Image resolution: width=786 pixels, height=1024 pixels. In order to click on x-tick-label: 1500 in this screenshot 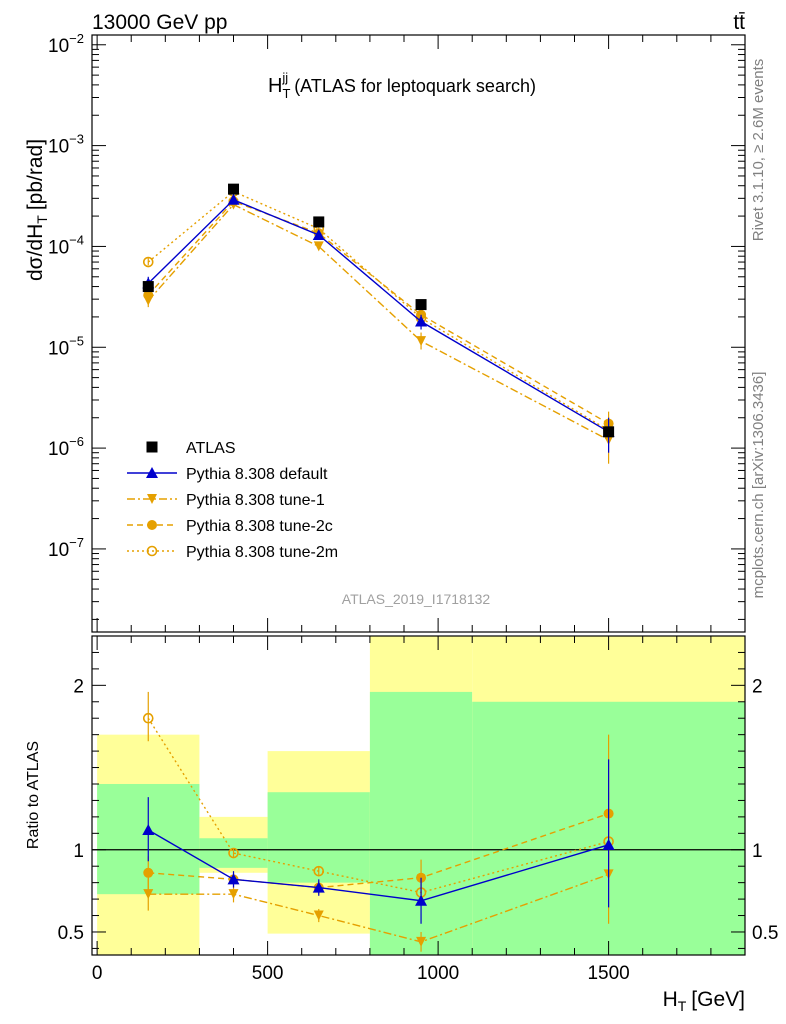, I will do `click(608, 973)`.